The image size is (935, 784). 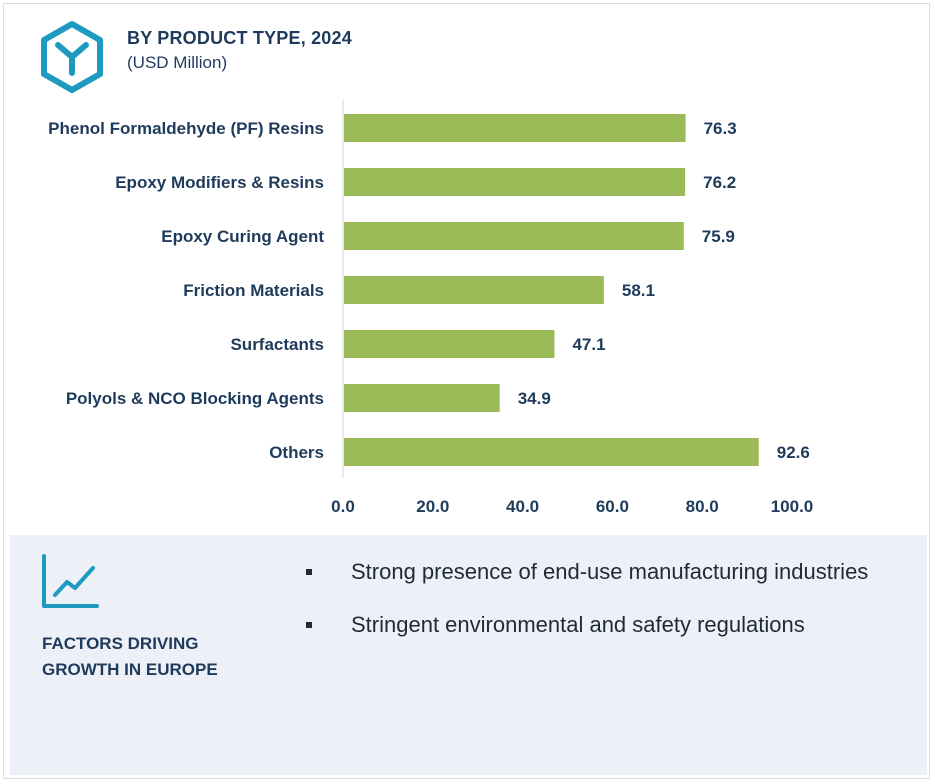 I want to click on factors-title: FACTORS DRIVING GROWTH IN EUROPE, so click(x=130, y=656).